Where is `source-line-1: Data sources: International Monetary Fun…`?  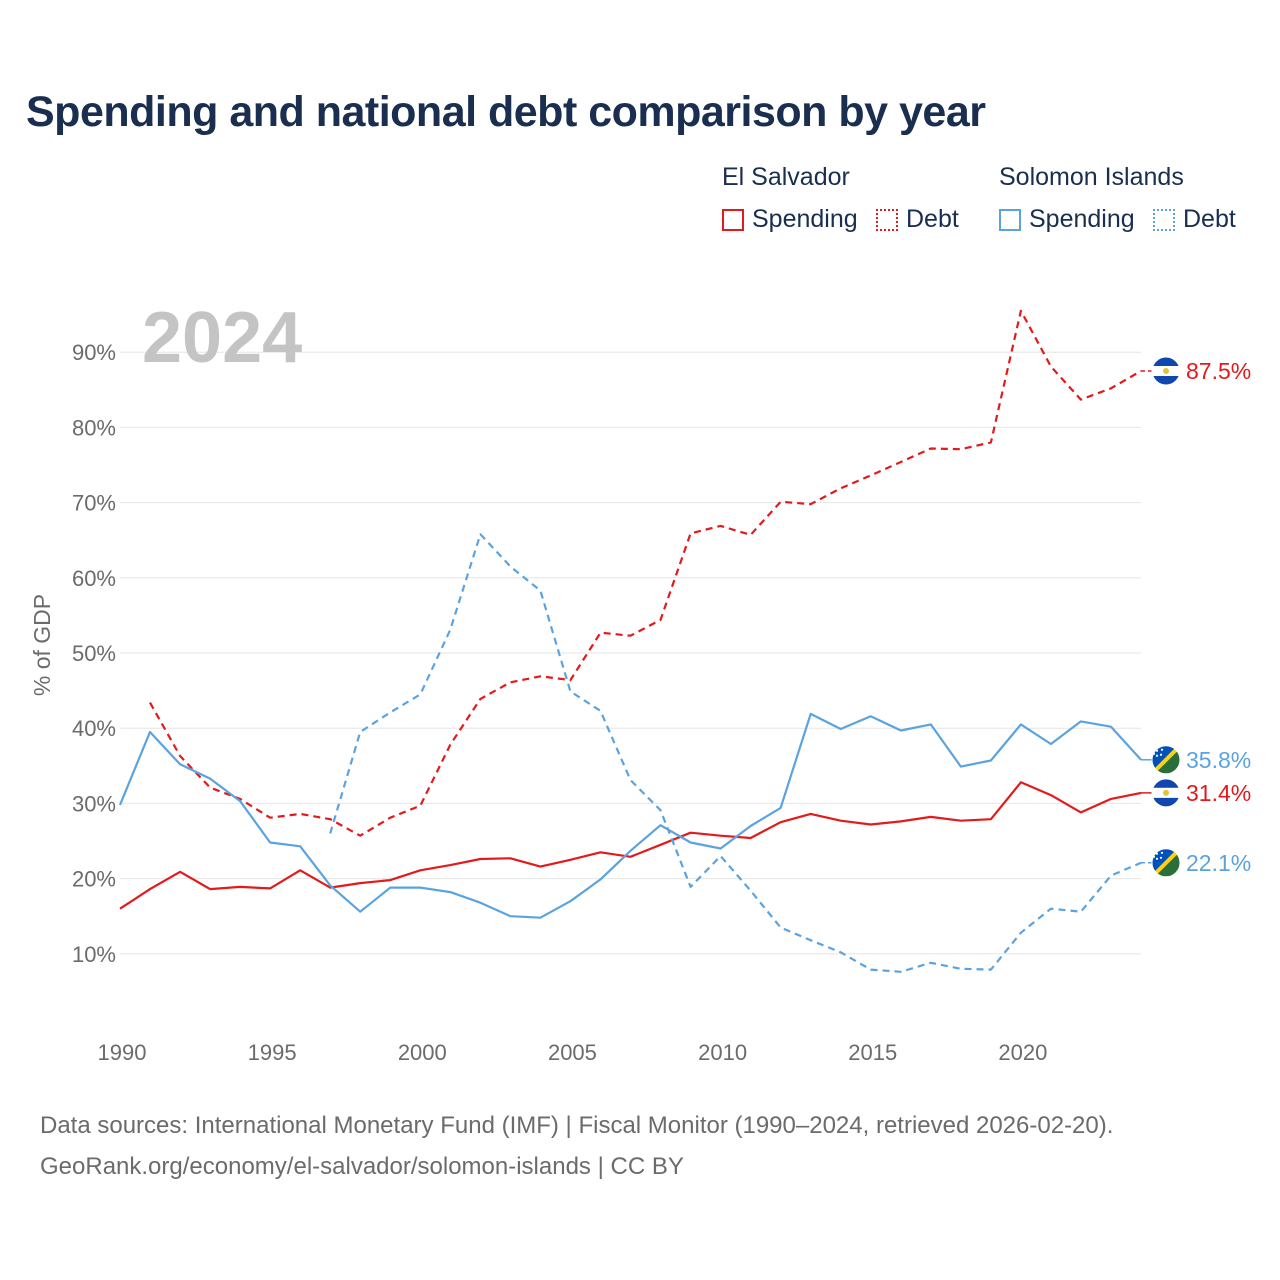 source-line-1: Data sources: International Monetary Fun… is located at coordinates (577, 1125).